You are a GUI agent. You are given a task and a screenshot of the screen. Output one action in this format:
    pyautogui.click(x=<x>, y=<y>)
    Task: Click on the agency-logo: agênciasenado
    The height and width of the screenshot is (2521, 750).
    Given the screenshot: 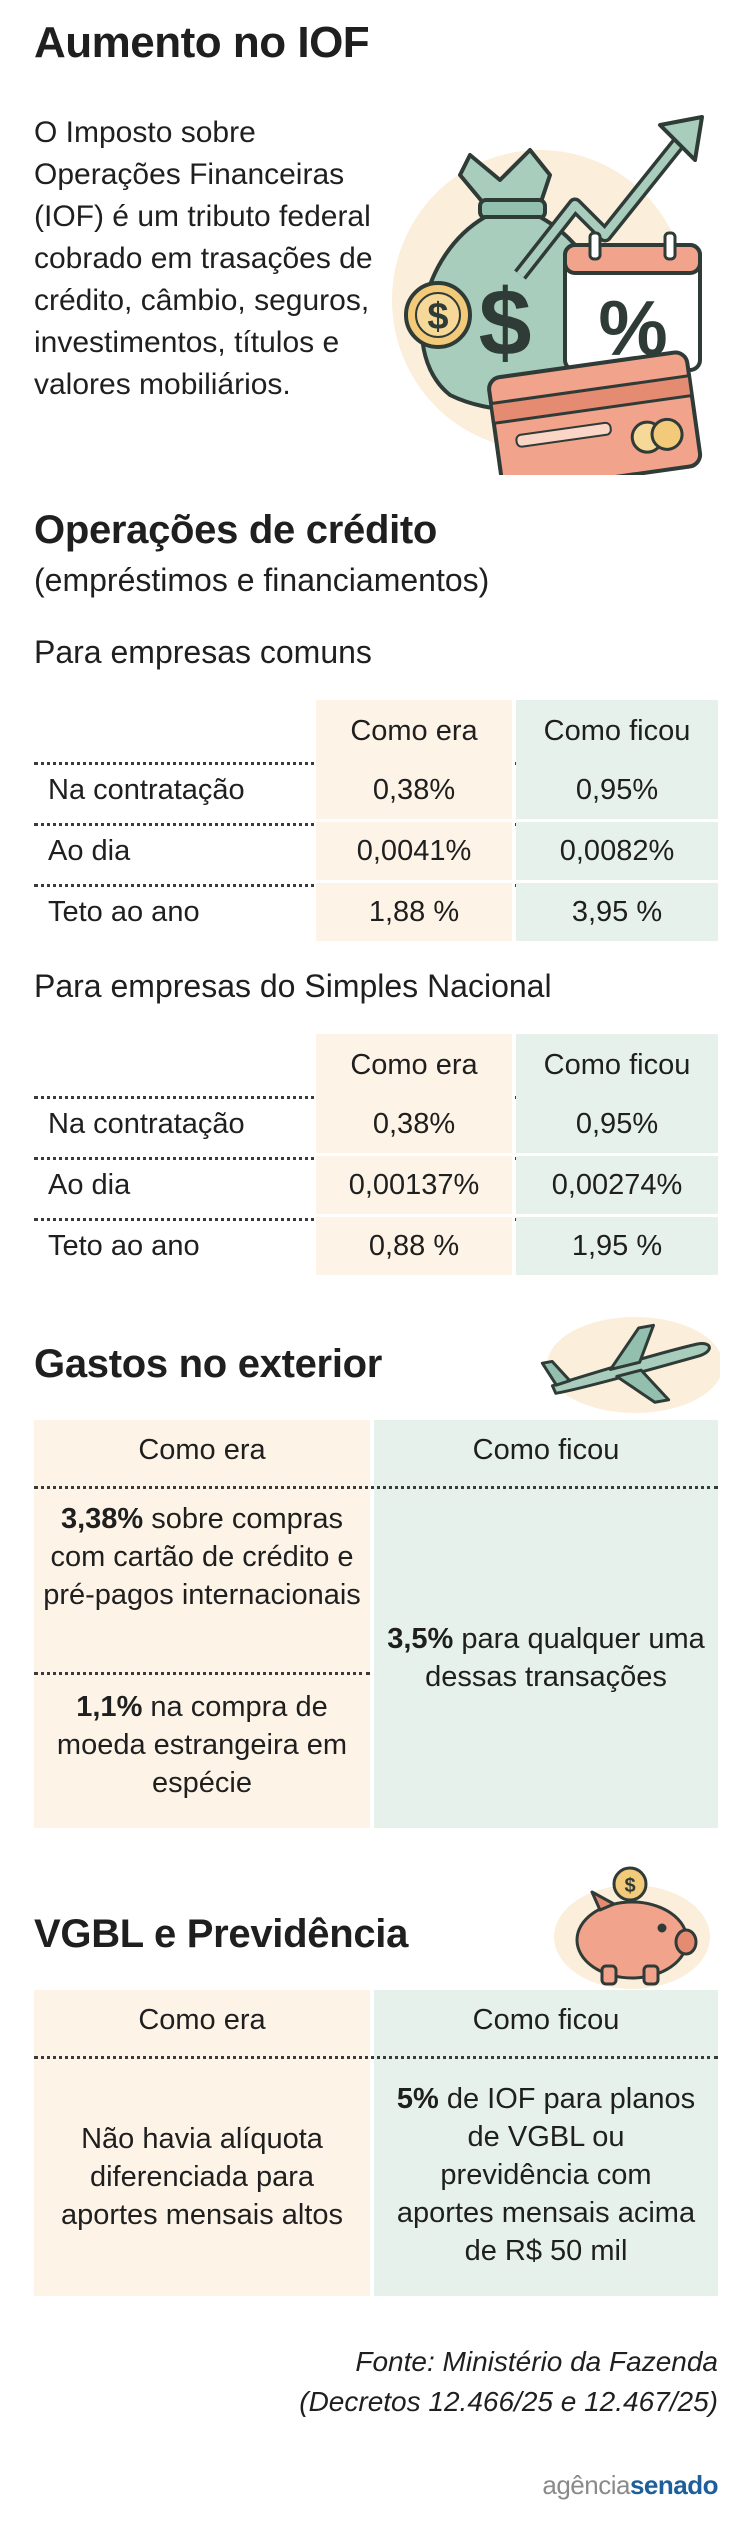 What is the action you would take?
    pyautogui.click(x=630, y=2485)
    